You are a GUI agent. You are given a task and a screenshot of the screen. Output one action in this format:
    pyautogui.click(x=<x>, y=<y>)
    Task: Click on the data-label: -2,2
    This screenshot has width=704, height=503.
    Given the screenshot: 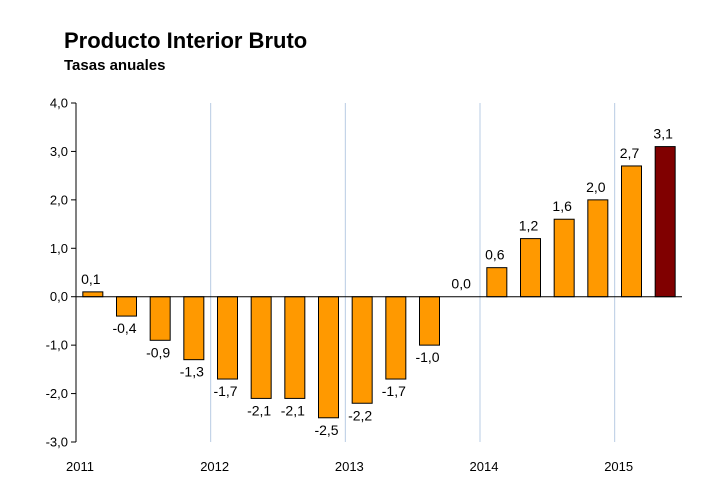 What is the action you would take?
    pyautogui.click(x=360, y=415)
    